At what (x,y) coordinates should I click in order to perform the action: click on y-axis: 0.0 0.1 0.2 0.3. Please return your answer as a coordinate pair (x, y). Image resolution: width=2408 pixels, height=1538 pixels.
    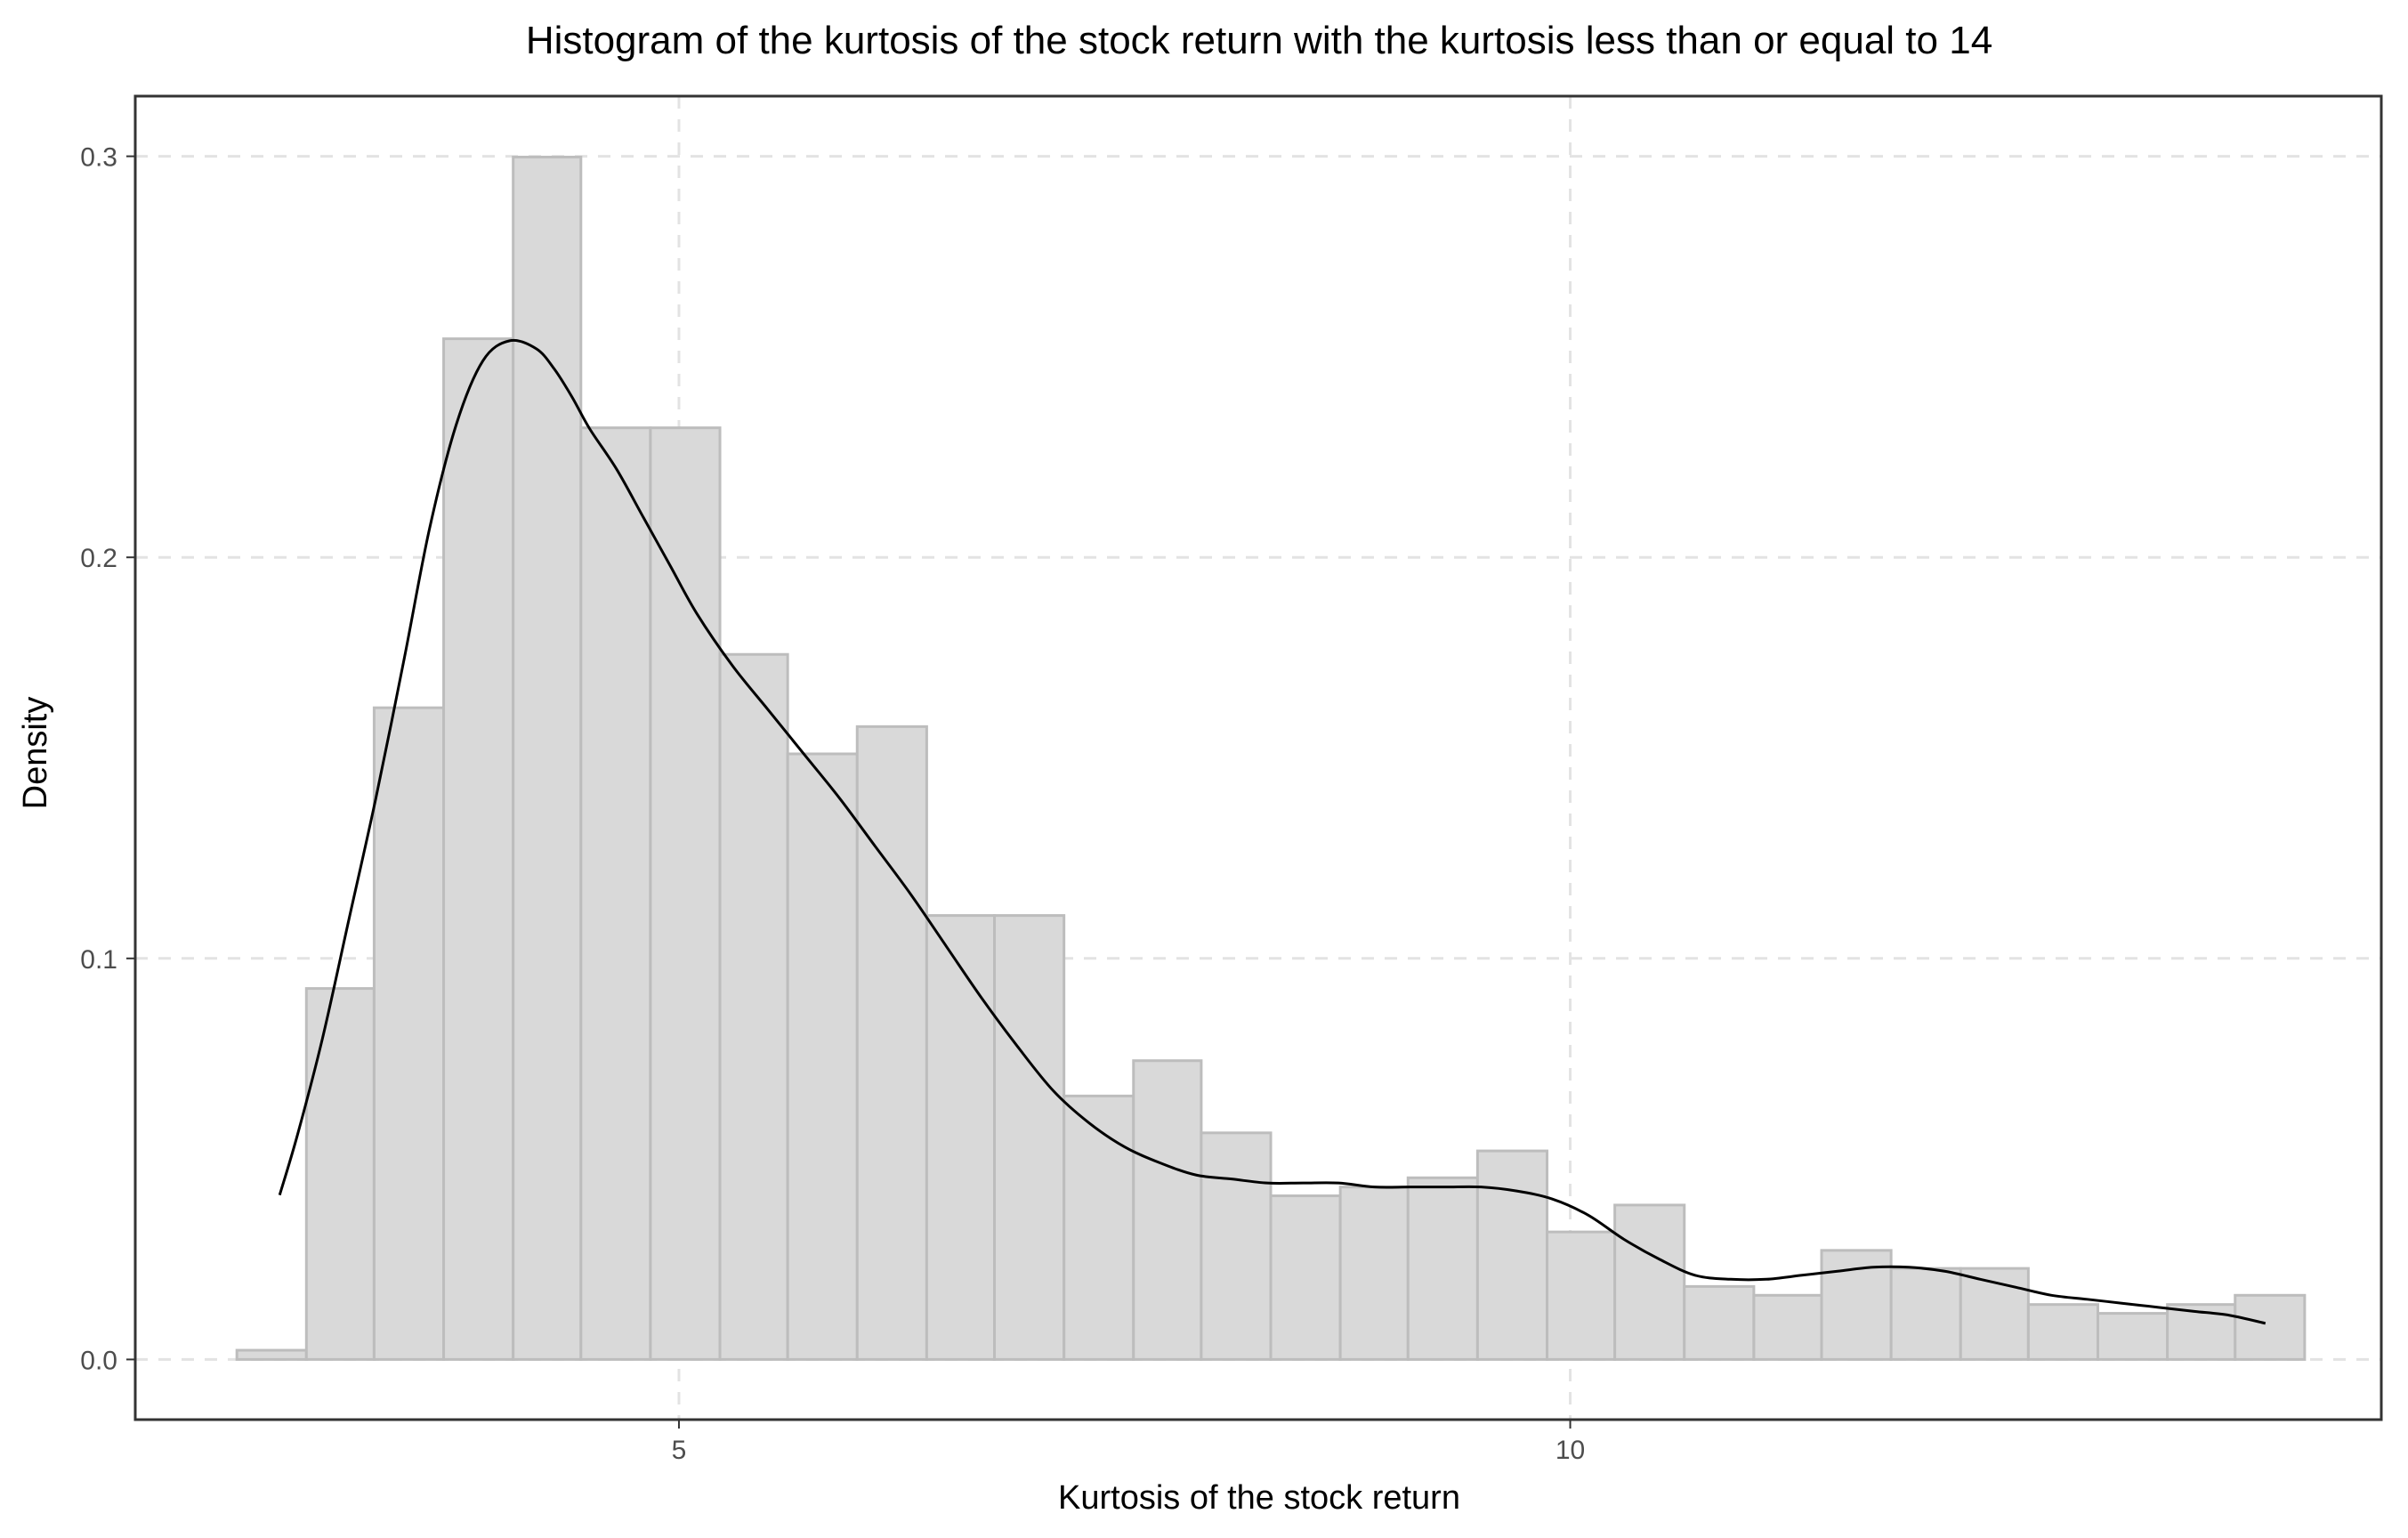
    Looking at the image, I should click on (107, 759).